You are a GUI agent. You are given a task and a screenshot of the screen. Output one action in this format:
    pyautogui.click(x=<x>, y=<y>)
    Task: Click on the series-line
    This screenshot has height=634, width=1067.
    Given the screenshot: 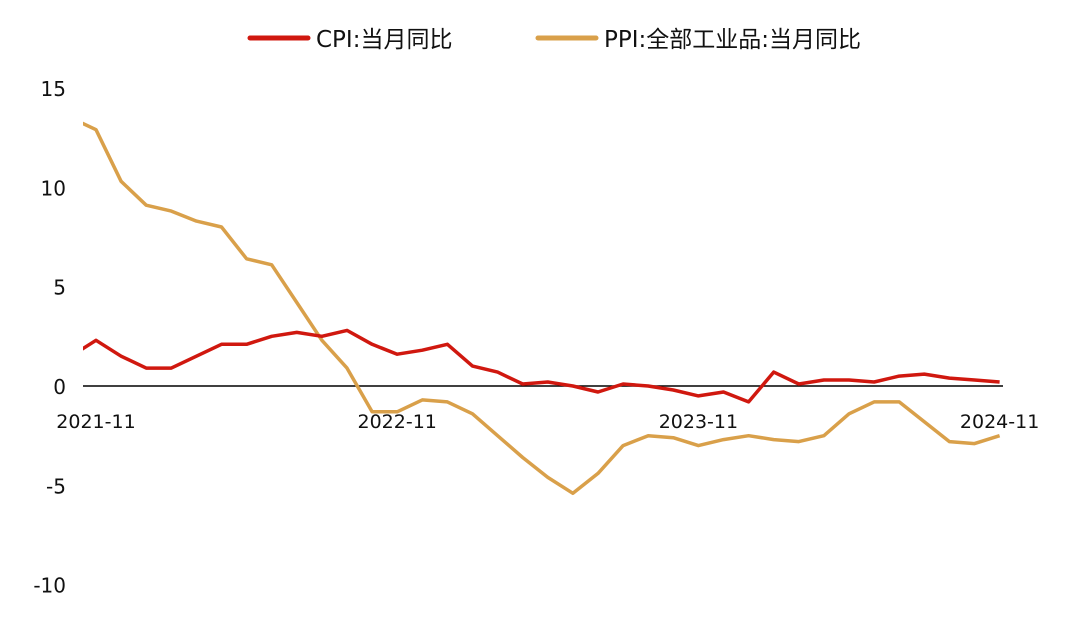 What is the action you would take?
    pyautogui.click(x=541, y=366)
    